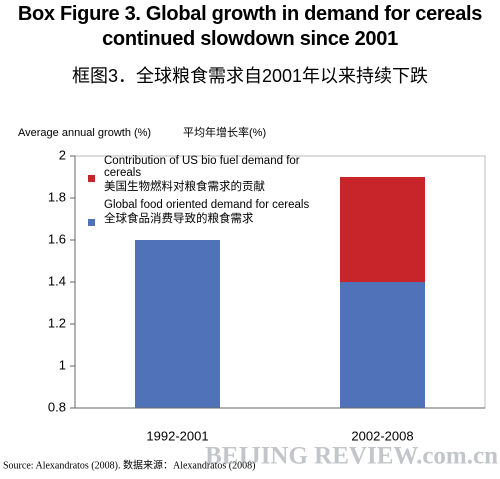 The image size is (500, 479). I want to click on y-axis-label: Average annual growth (%), so click(84, 133).